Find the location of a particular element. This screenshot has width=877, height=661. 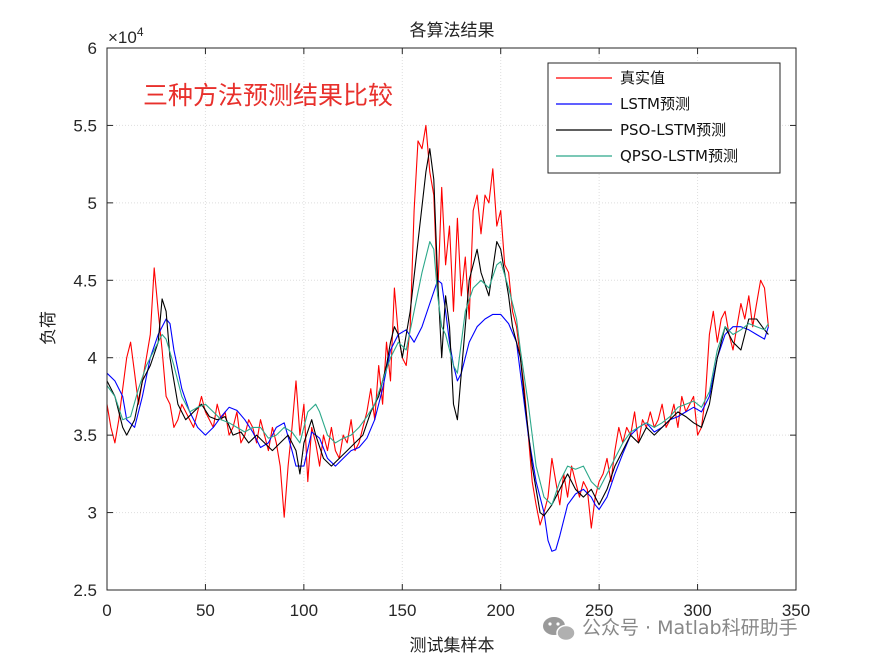

legend-box is located at coordinates (664, 118).